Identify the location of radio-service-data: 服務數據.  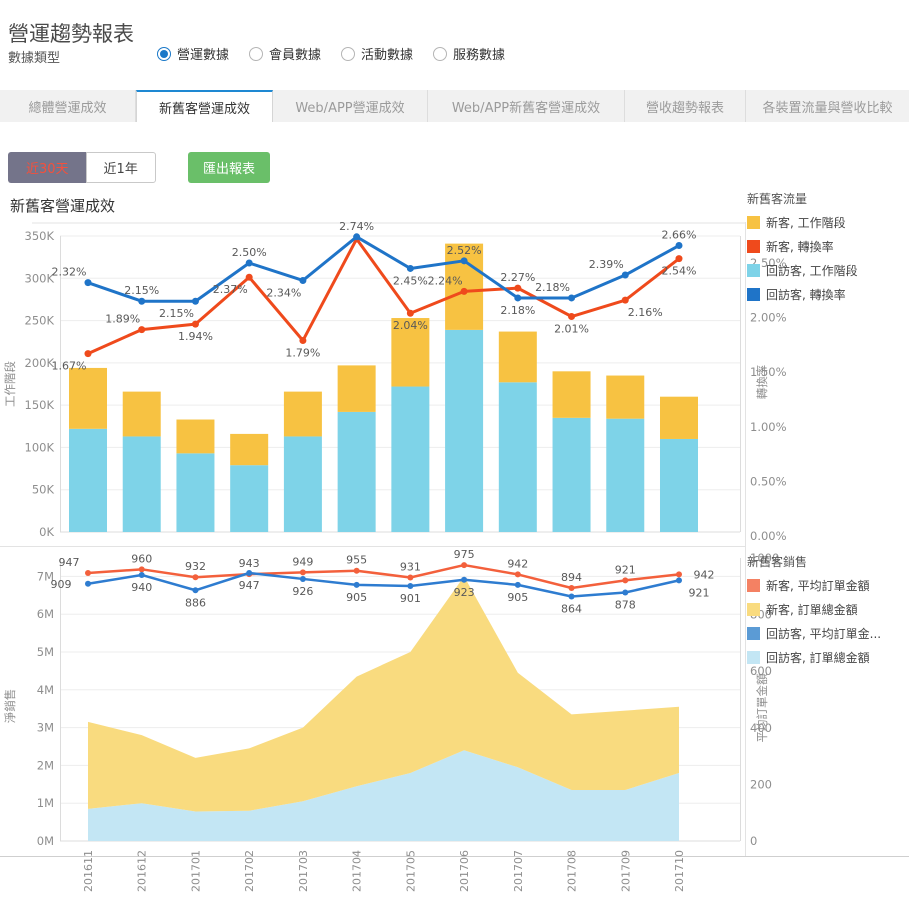
(469, 53).